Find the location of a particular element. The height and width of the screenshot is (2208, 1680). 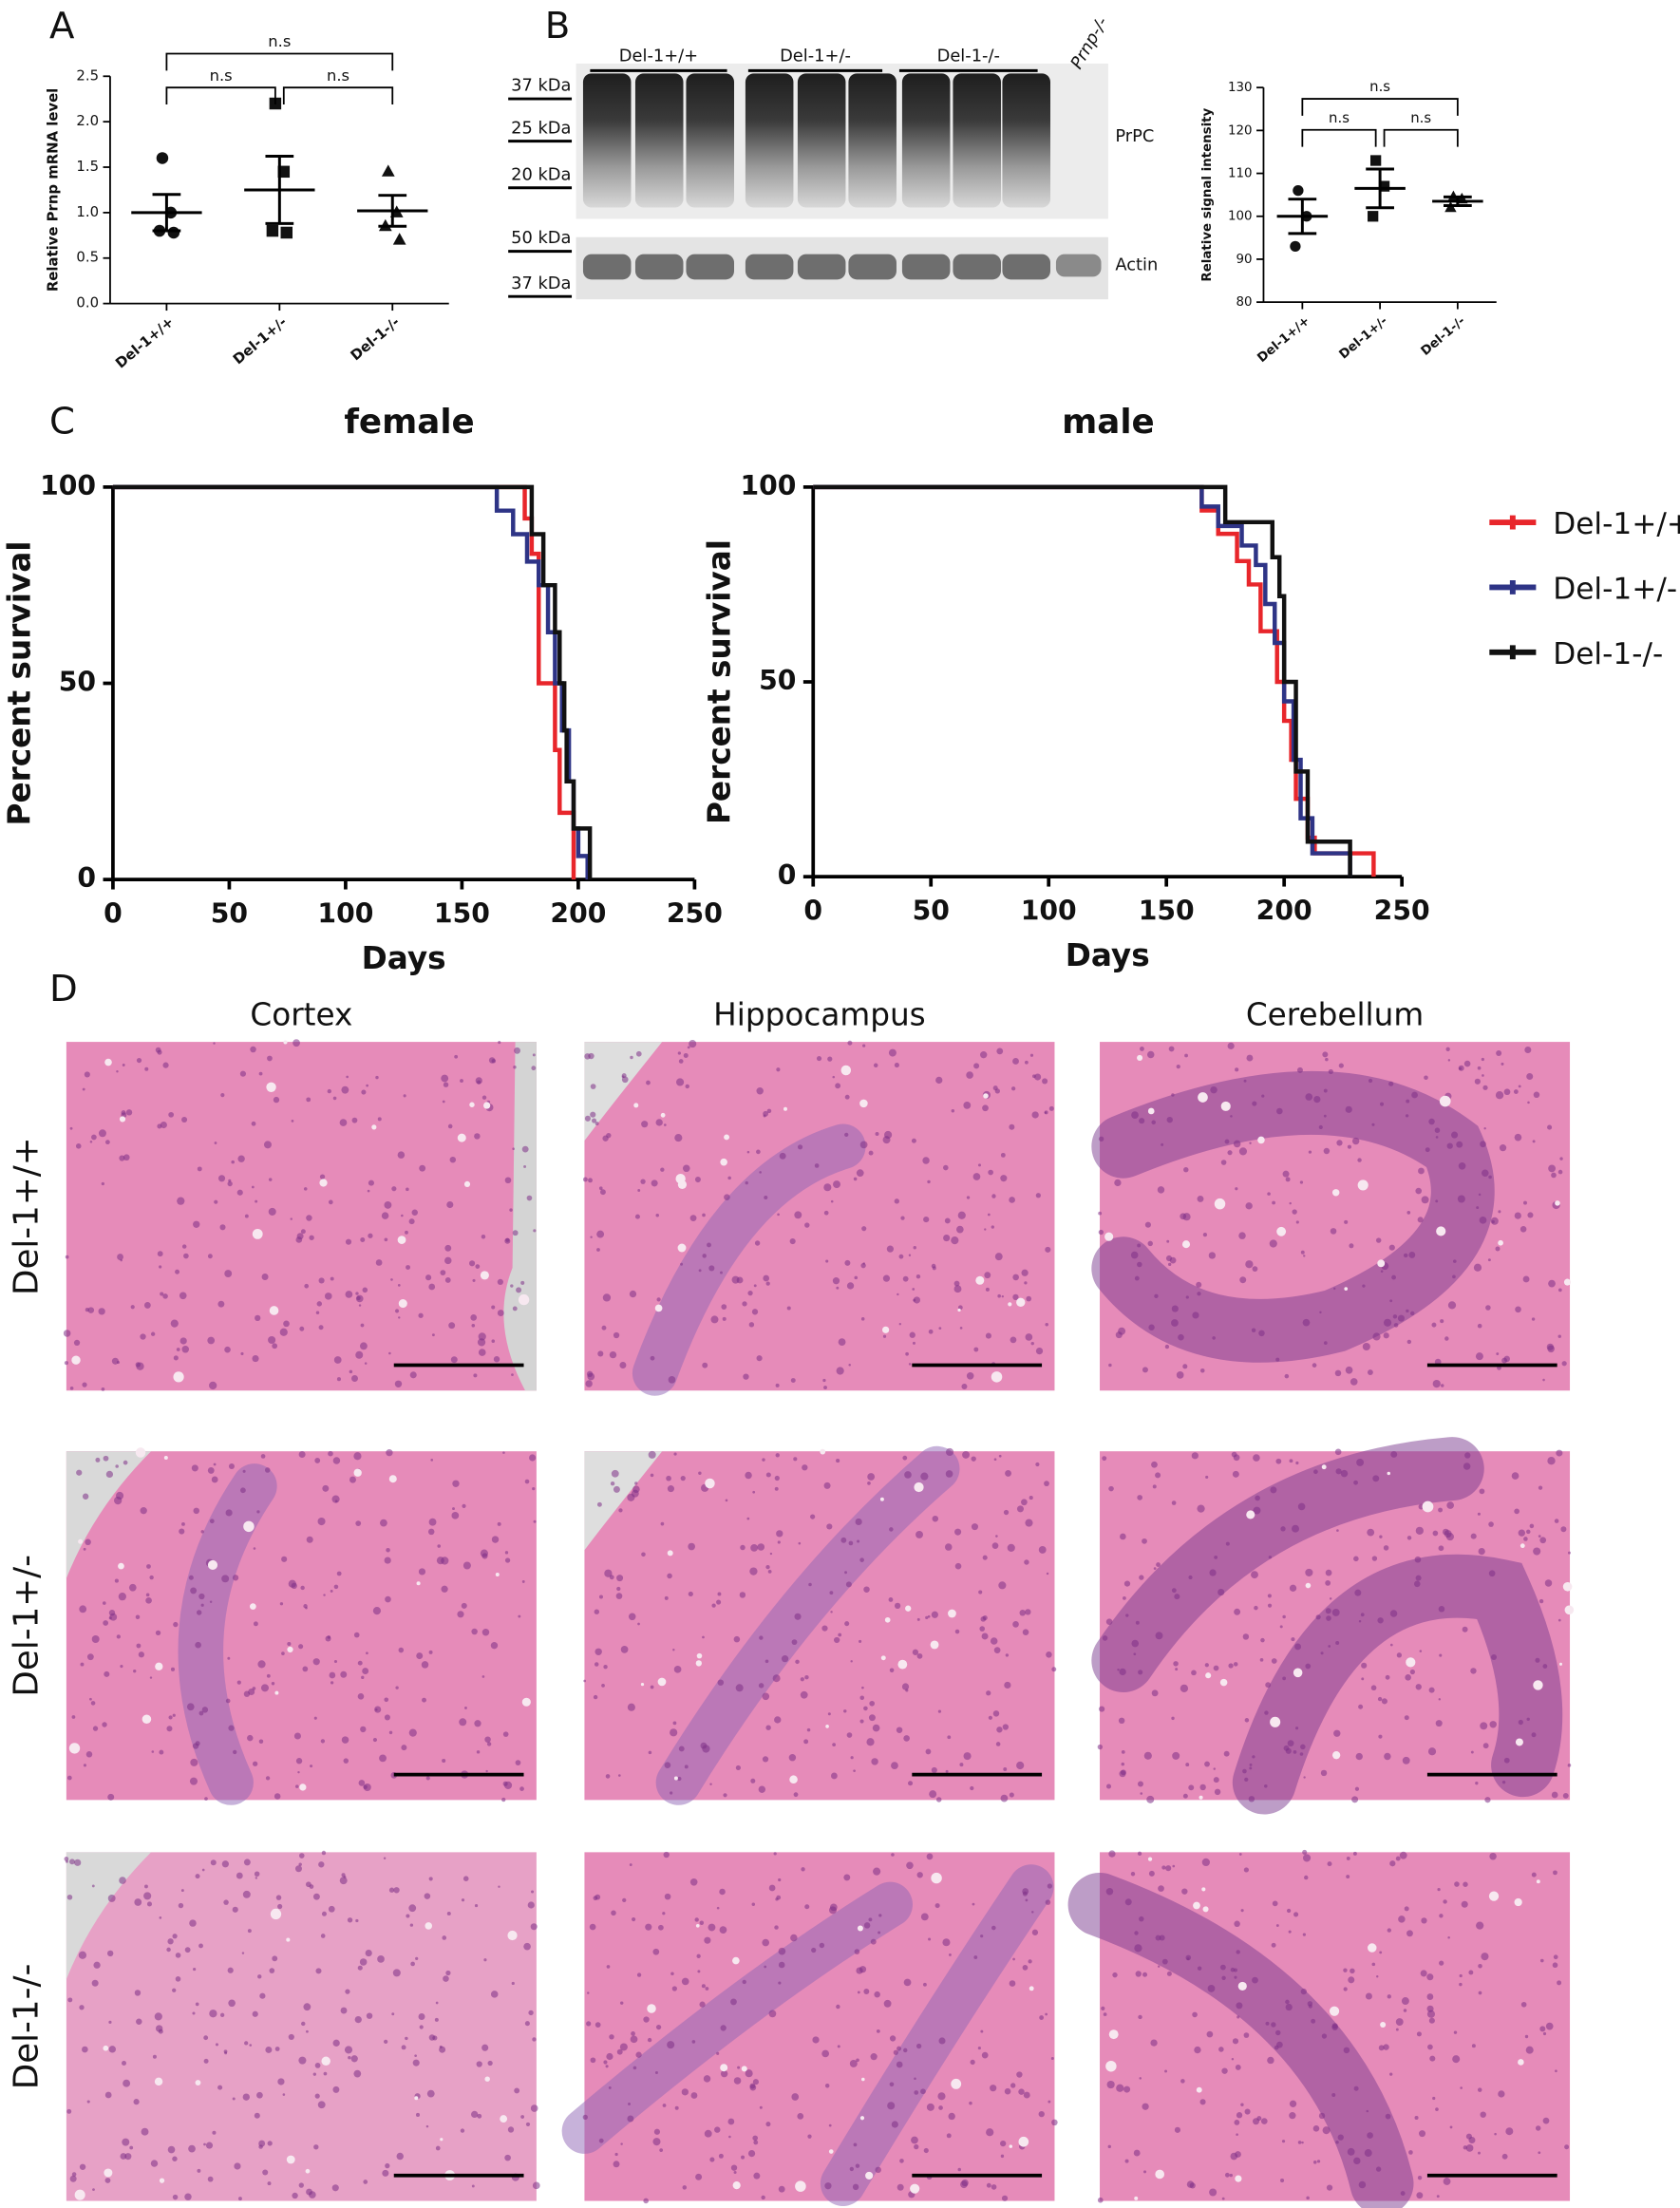

legend-swatch is located at coordinates (1513, 586).